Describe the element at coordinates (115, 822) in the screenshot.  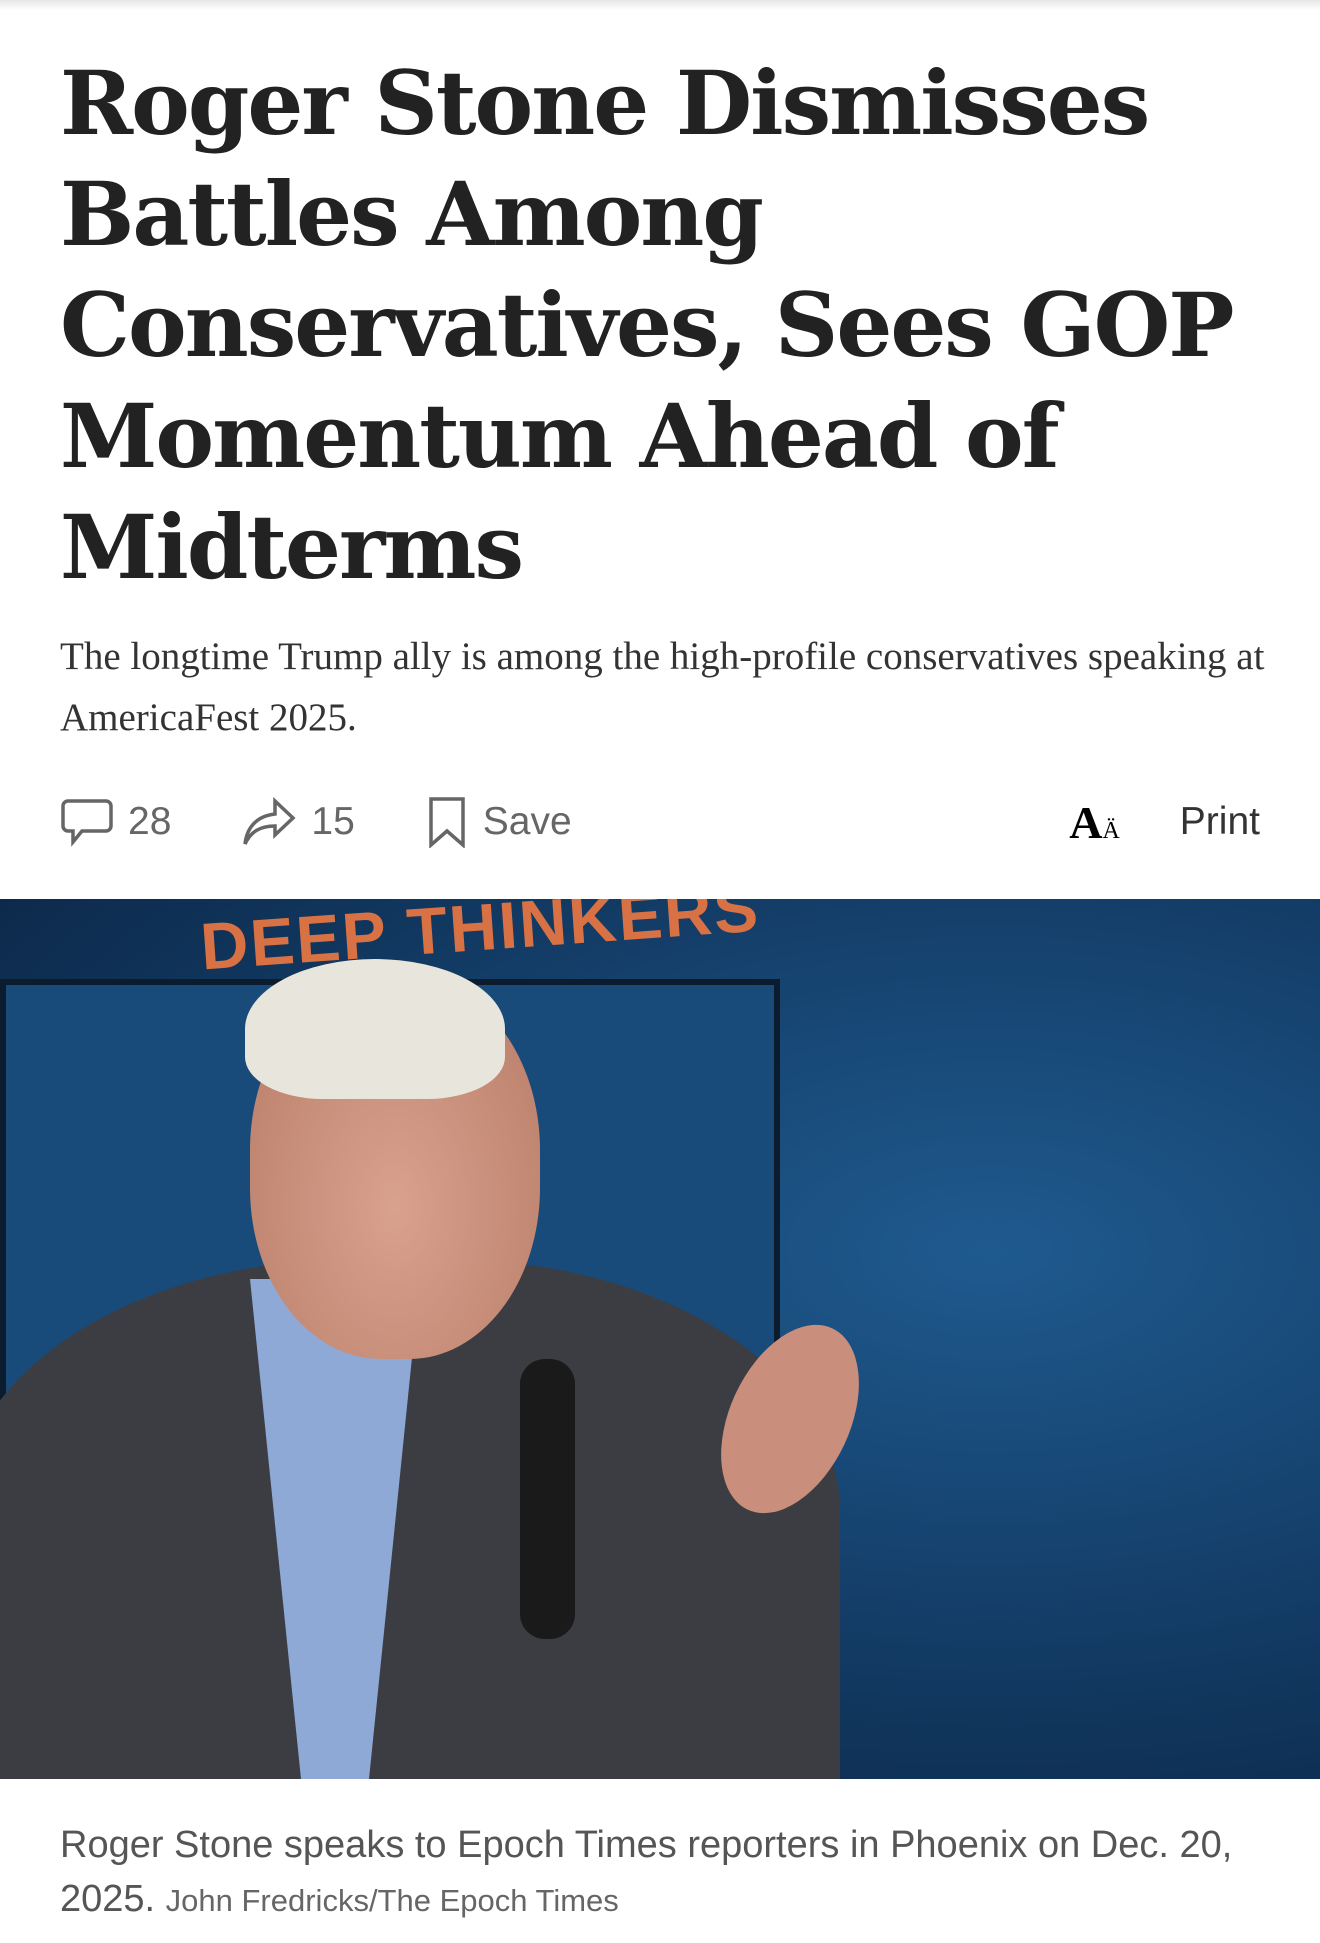
I see `comments-button: 28` at that location.